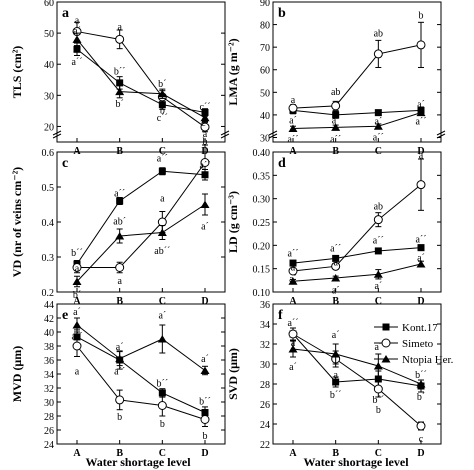  Describe the element at coordinates (420, 328) in the screenshot. I see `legend-label-kont17: Kont.17` at that location.